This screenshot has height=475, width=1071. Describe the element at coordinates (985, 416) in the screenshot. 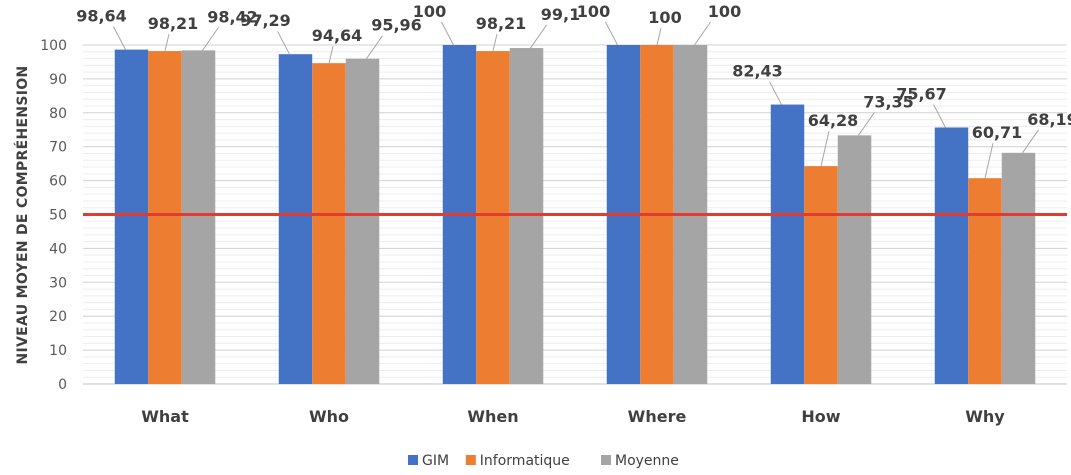

I see `category-label-why: Why` at that location.